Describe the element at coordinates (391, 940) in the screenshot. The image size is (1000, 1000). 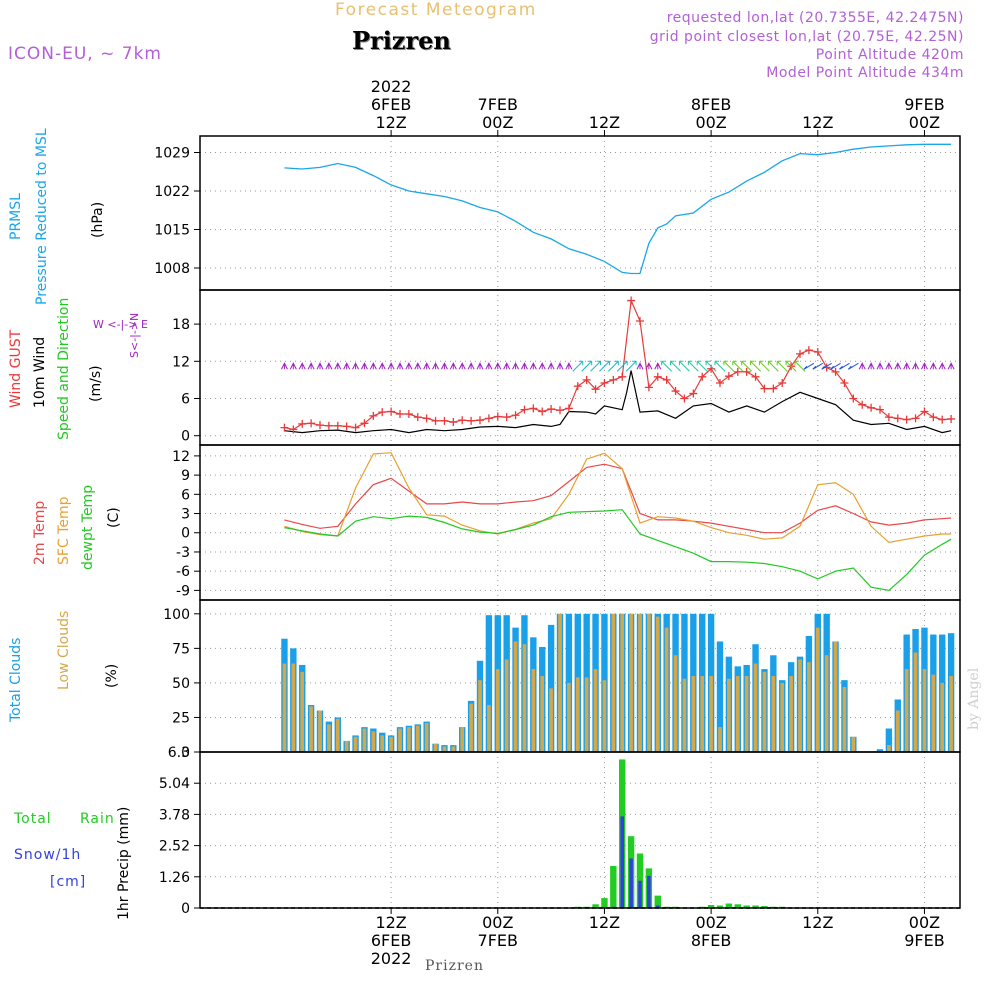
I see `bottom-time-label: 6FEB` at that location.